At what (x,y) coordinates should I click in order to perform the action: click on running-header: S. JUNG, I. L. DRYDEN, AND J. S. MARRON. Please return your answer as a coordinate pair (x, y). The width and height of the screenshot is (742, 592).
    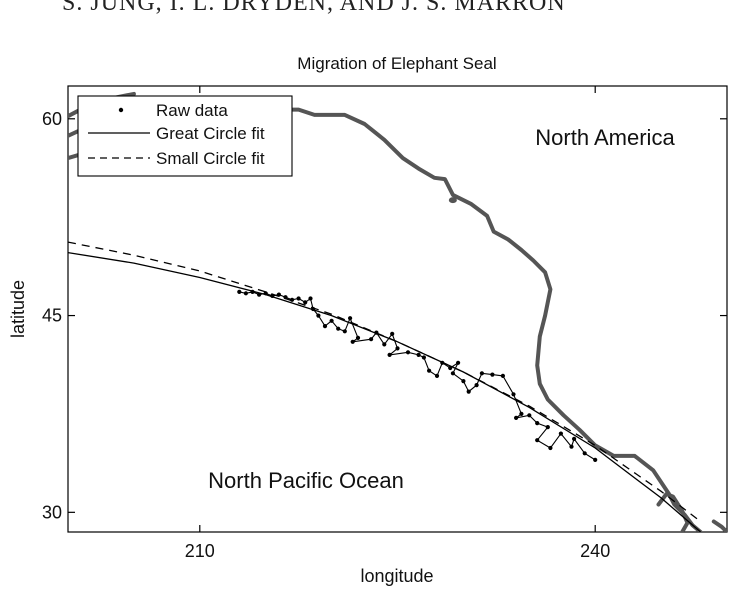
    Looking at the image, I should click on (371, 7).